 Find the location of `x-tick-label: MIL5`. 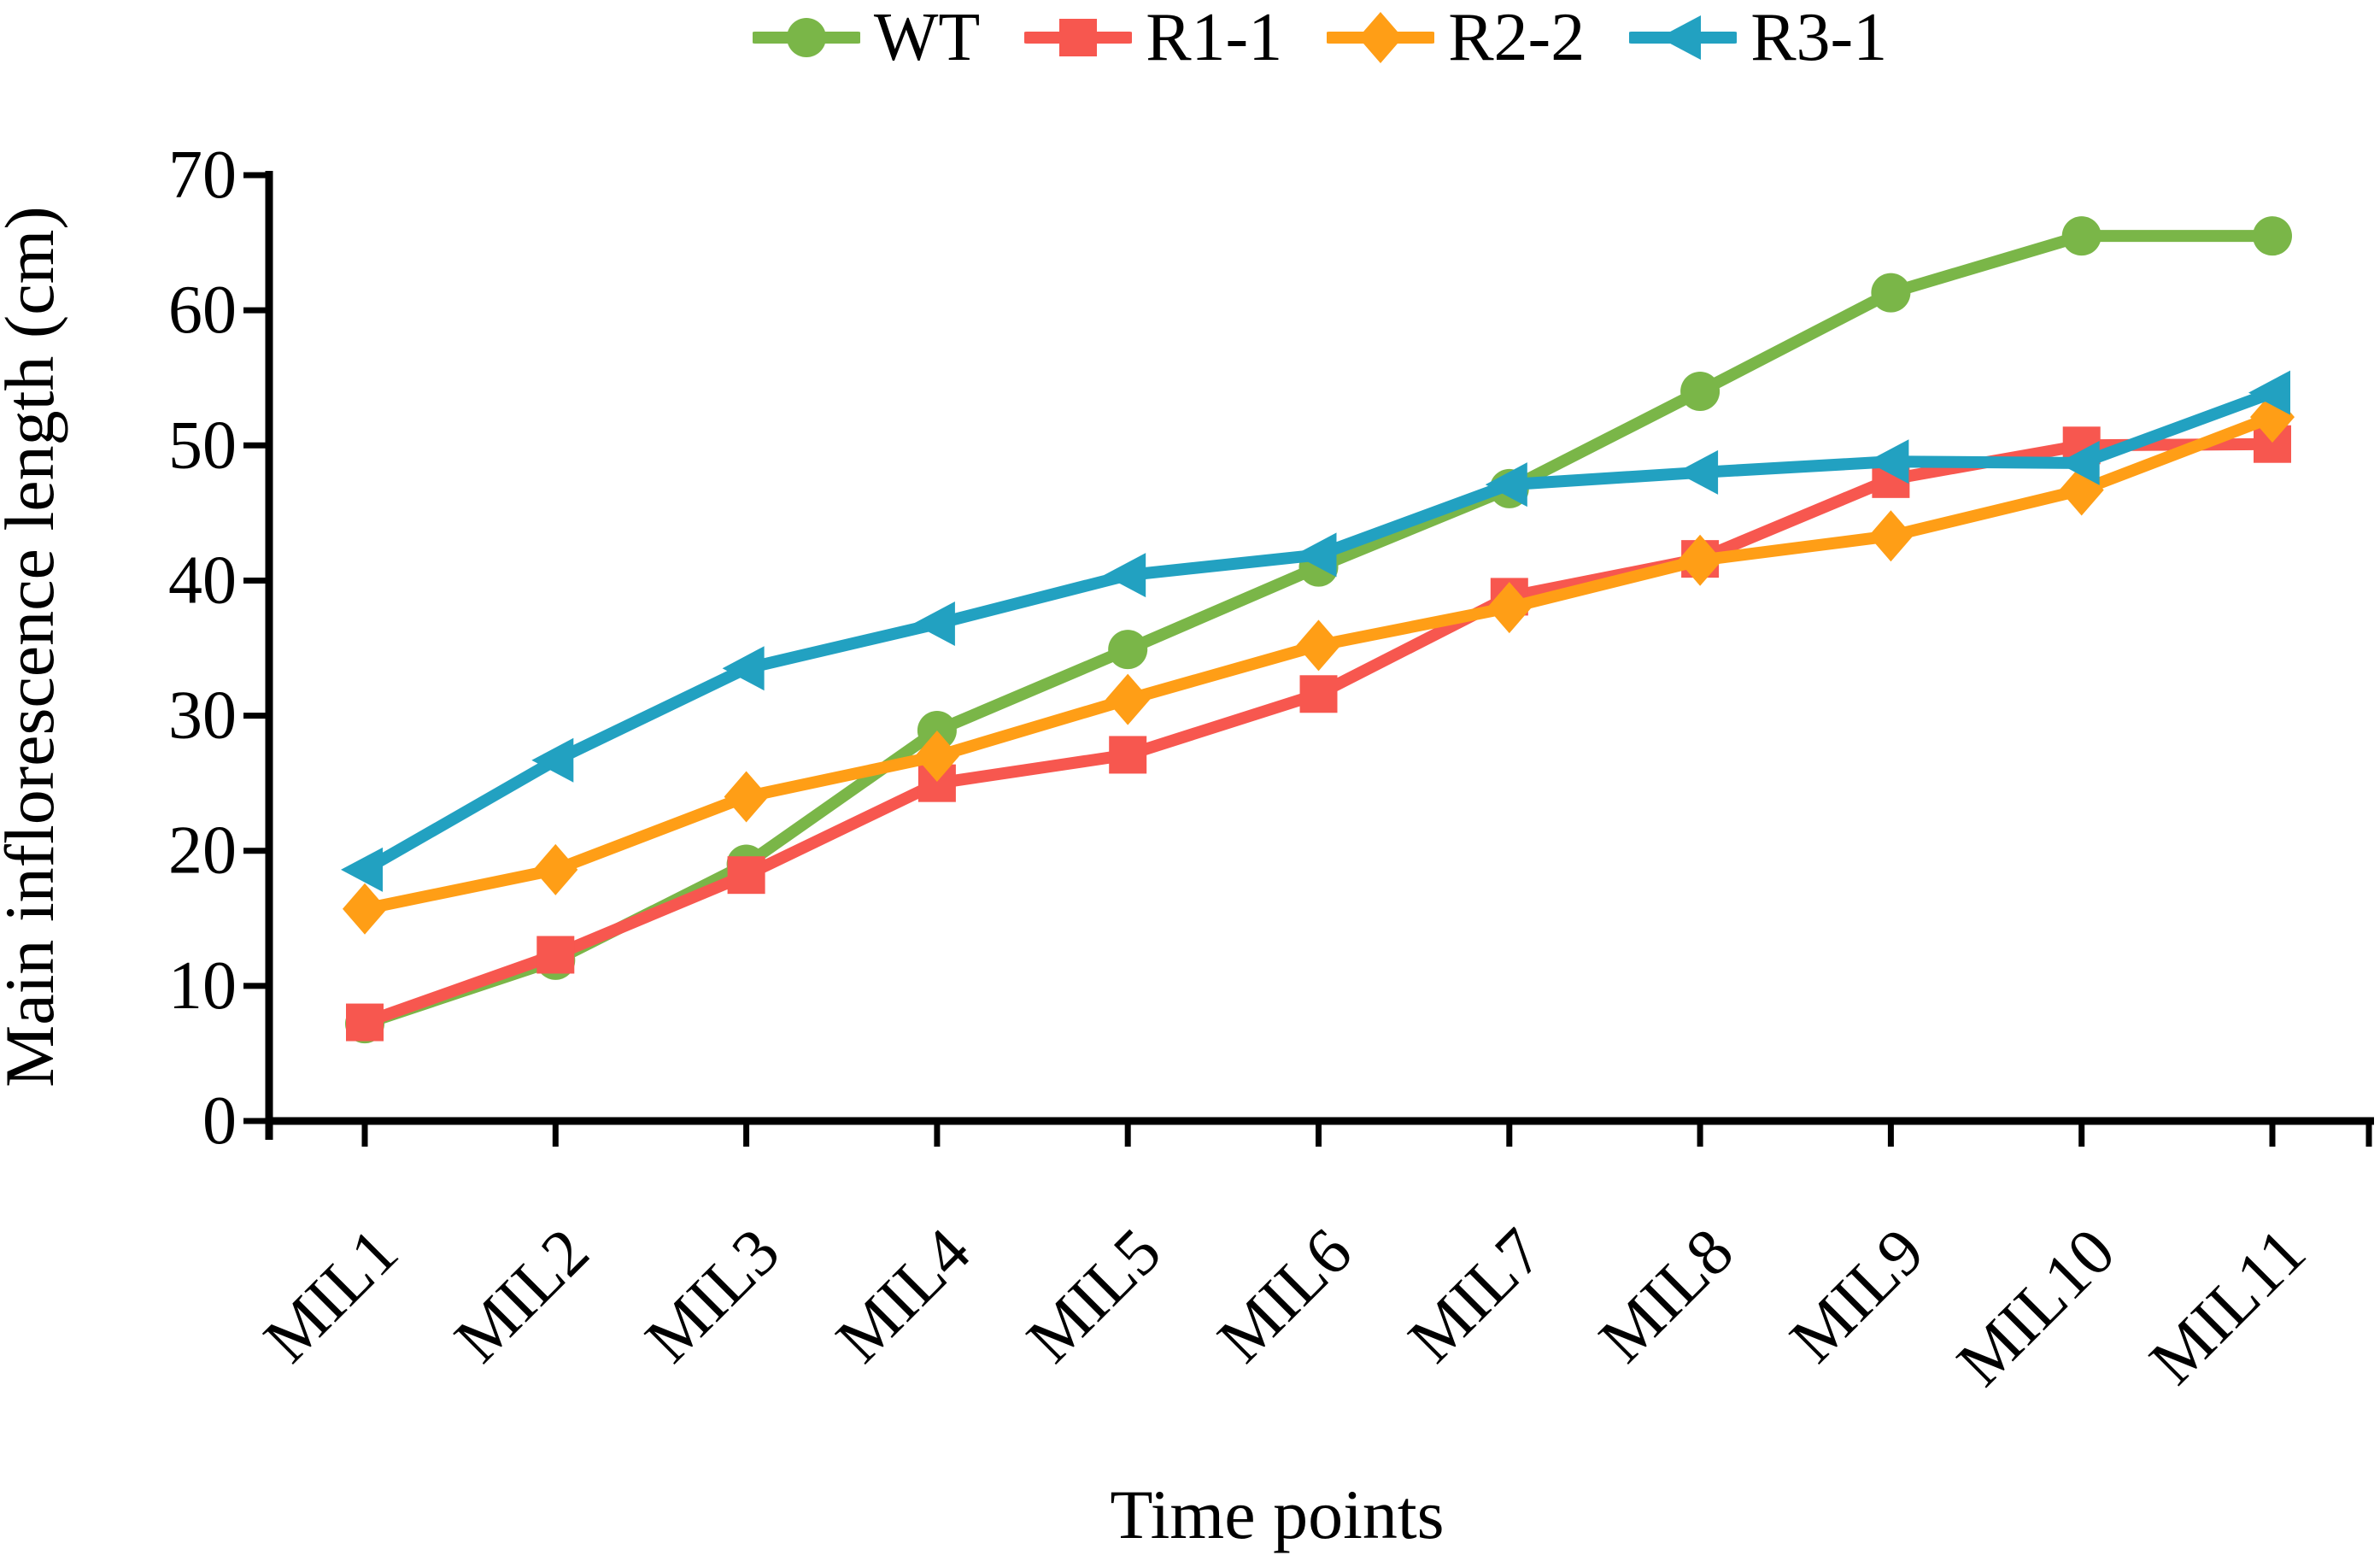

x-tick-label: MIL5 is located at coordinates (1093, 1295).